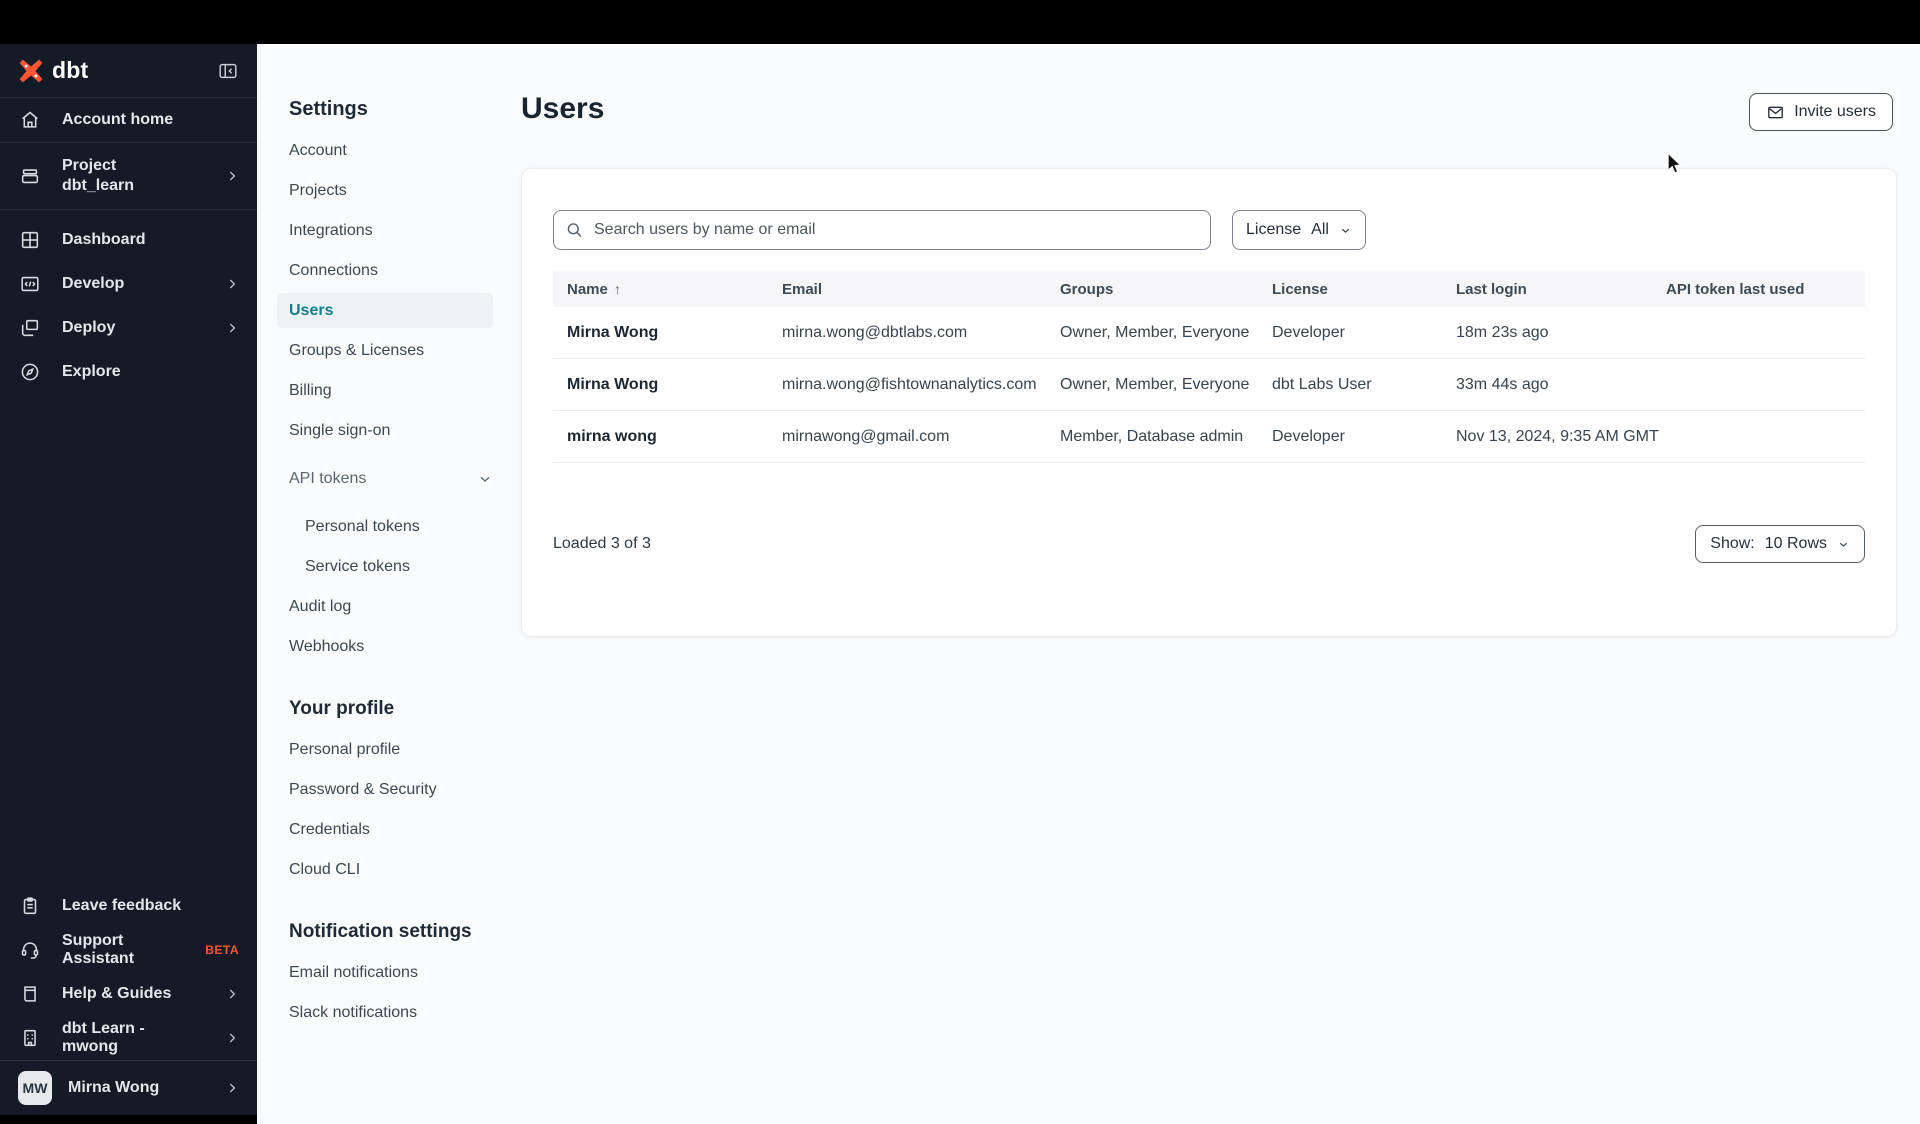 The image size is (1920, 1124). Describe the element at coordinates (380, 931) in the screenshot. I see `notification-settings-title: Notification settings` at that location.